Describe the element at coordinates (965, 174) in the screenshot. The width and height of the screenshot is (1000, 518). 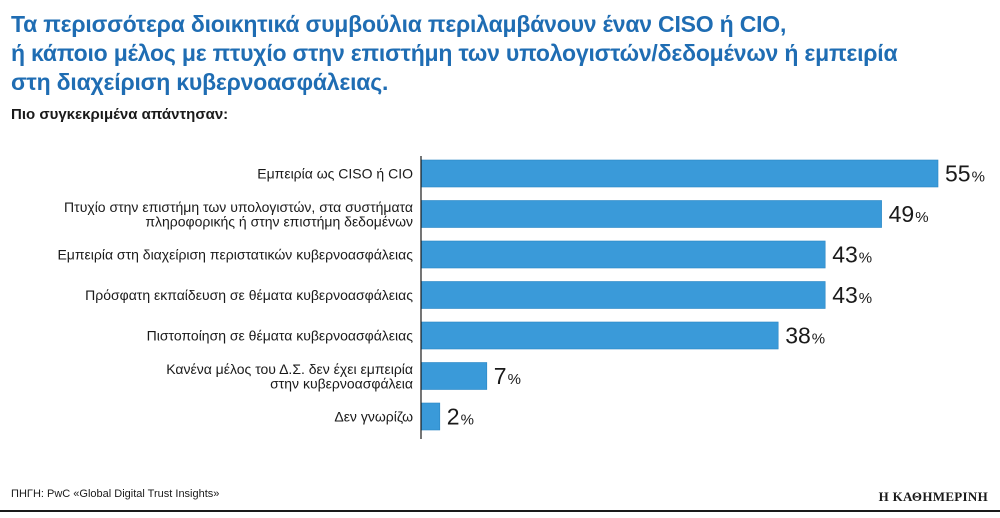
I see `value-label: 55%` at that location.